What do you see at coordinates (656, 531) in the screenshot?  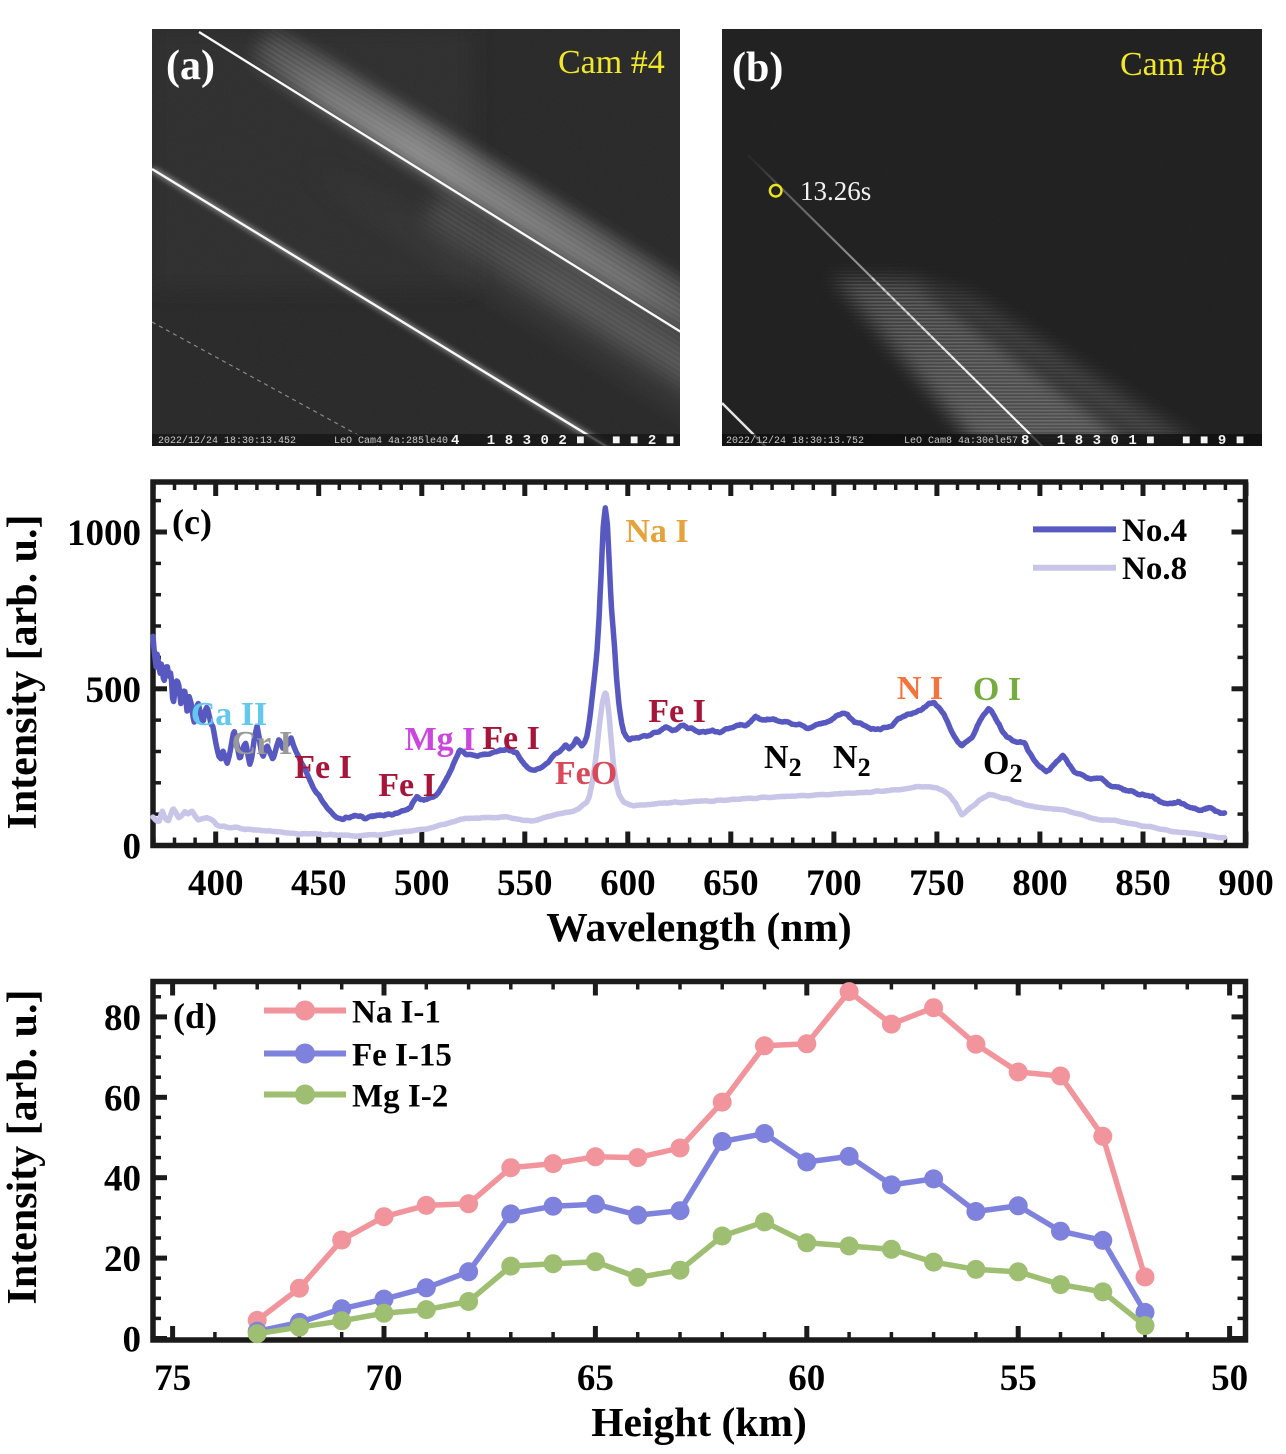 I see `svg-text: Na I` at bounding box center [656, 531].